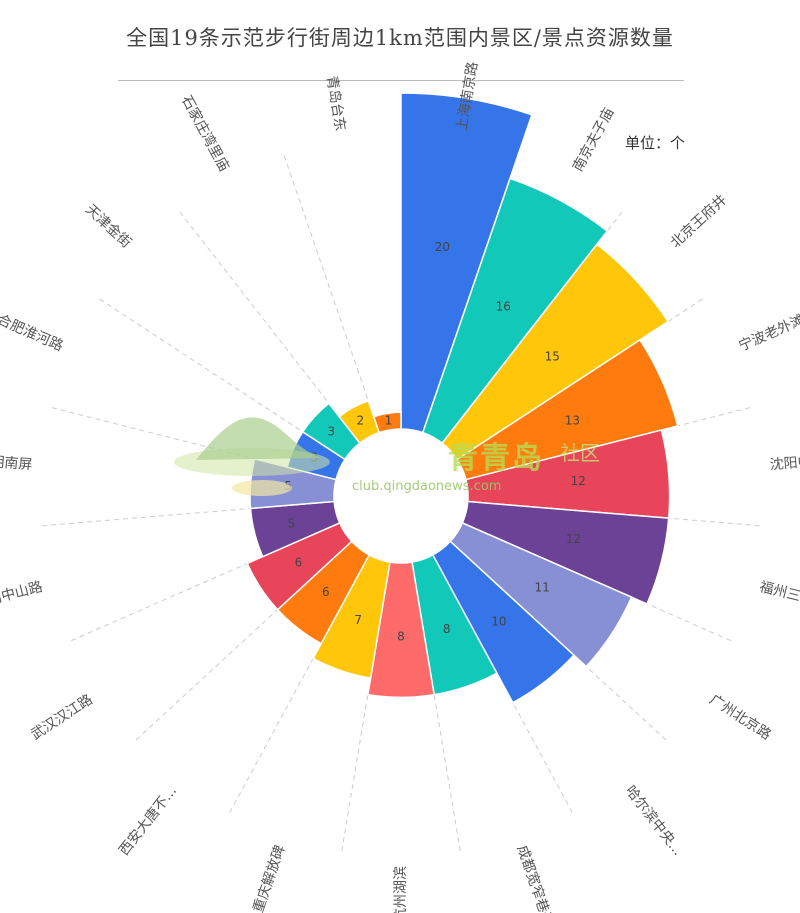 The image size is (800, 913). I want to click on value-label: 2, so click(360, 420).